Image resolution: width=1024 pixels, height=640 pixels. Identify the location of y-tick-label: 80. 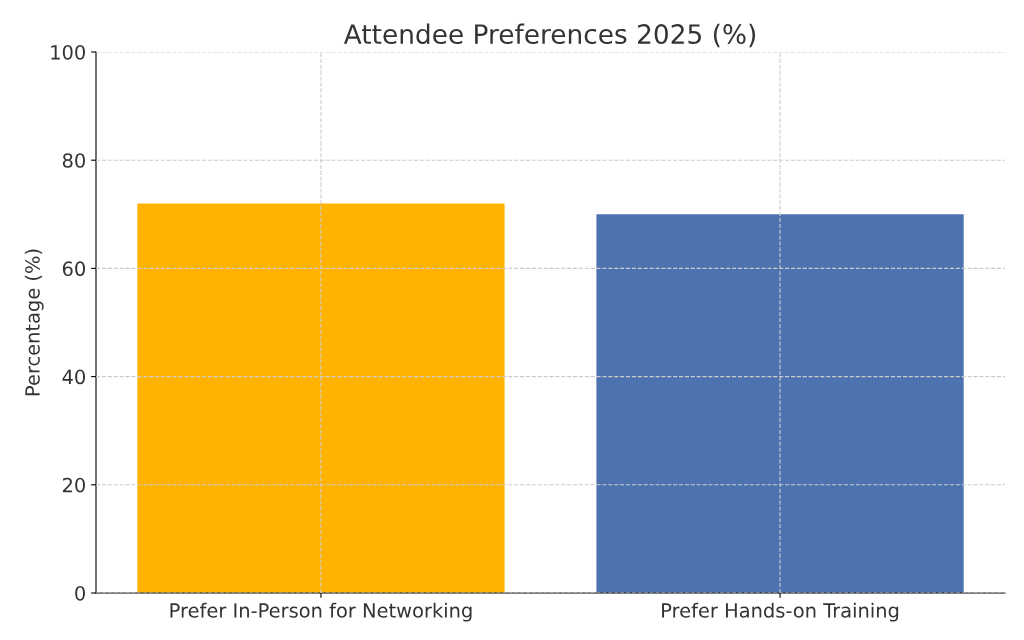
(73, 160).